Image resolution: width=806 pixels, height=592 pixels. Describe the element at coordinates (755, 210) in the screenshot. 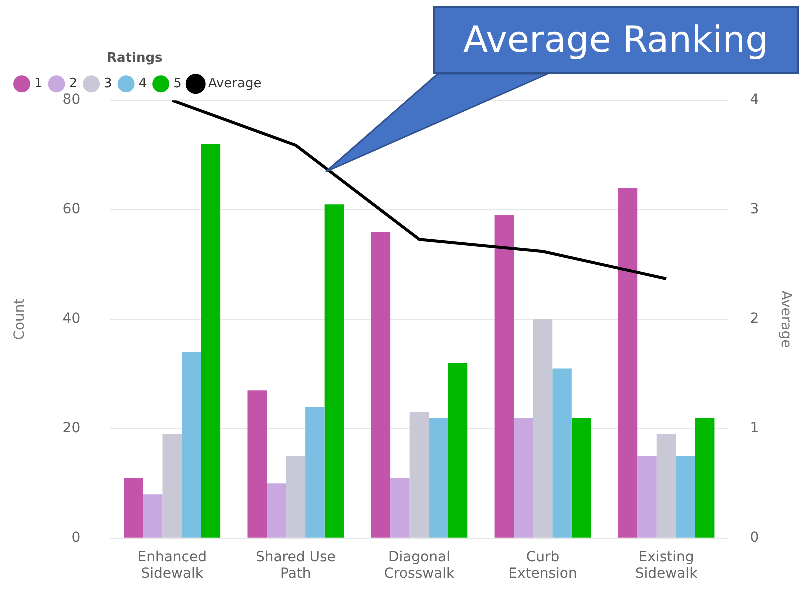

I see `y2-tick-label: 3` at that location.